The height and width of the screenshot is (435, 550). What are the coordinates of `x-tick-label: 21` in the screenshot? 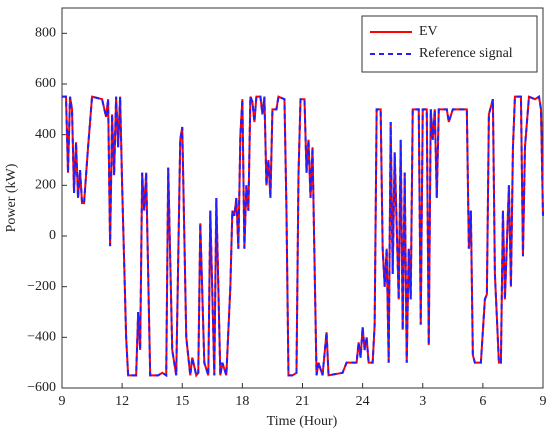 It's located at (303, 401).